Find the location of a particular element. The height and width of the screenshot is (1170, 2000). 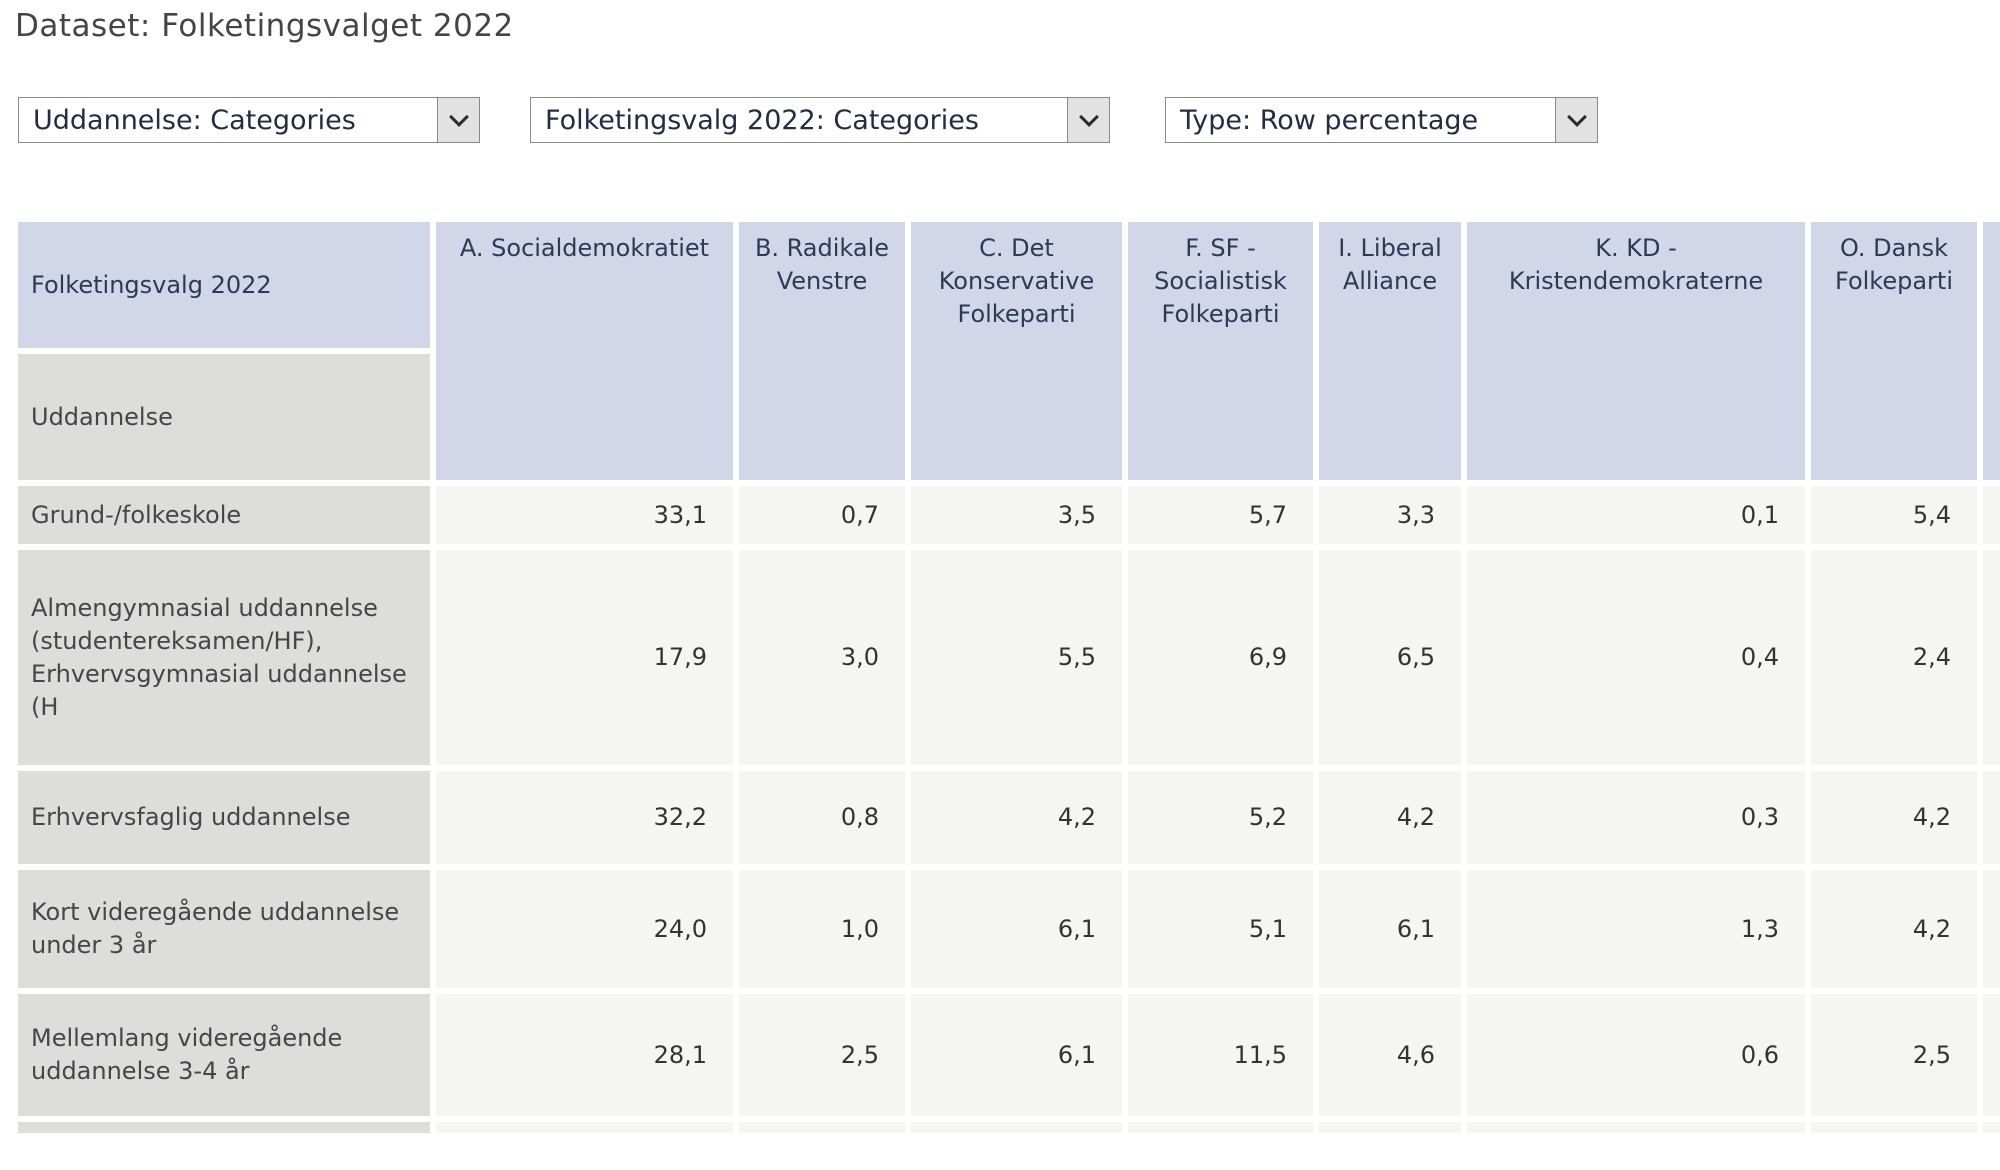

column-header: A. Socialdemokratiet is located at coordinates (584, 351).